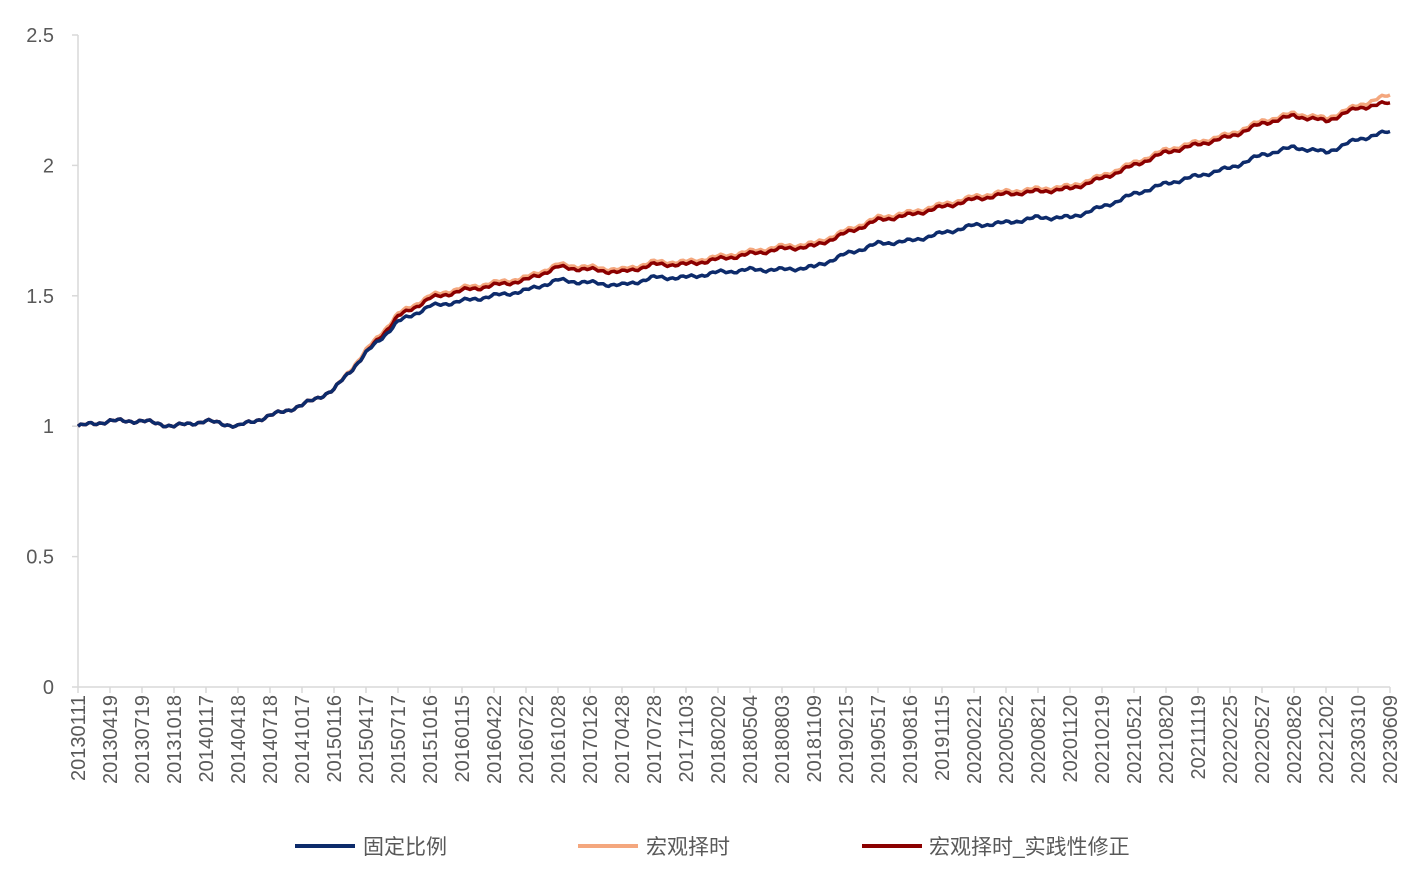 Image resolution: width=1413 pixels, height=873 pixels. What do you see at coordinates (48, 688) in the screenshot?
I see `y-tick-label: 0` at bounding box center [48, 688].